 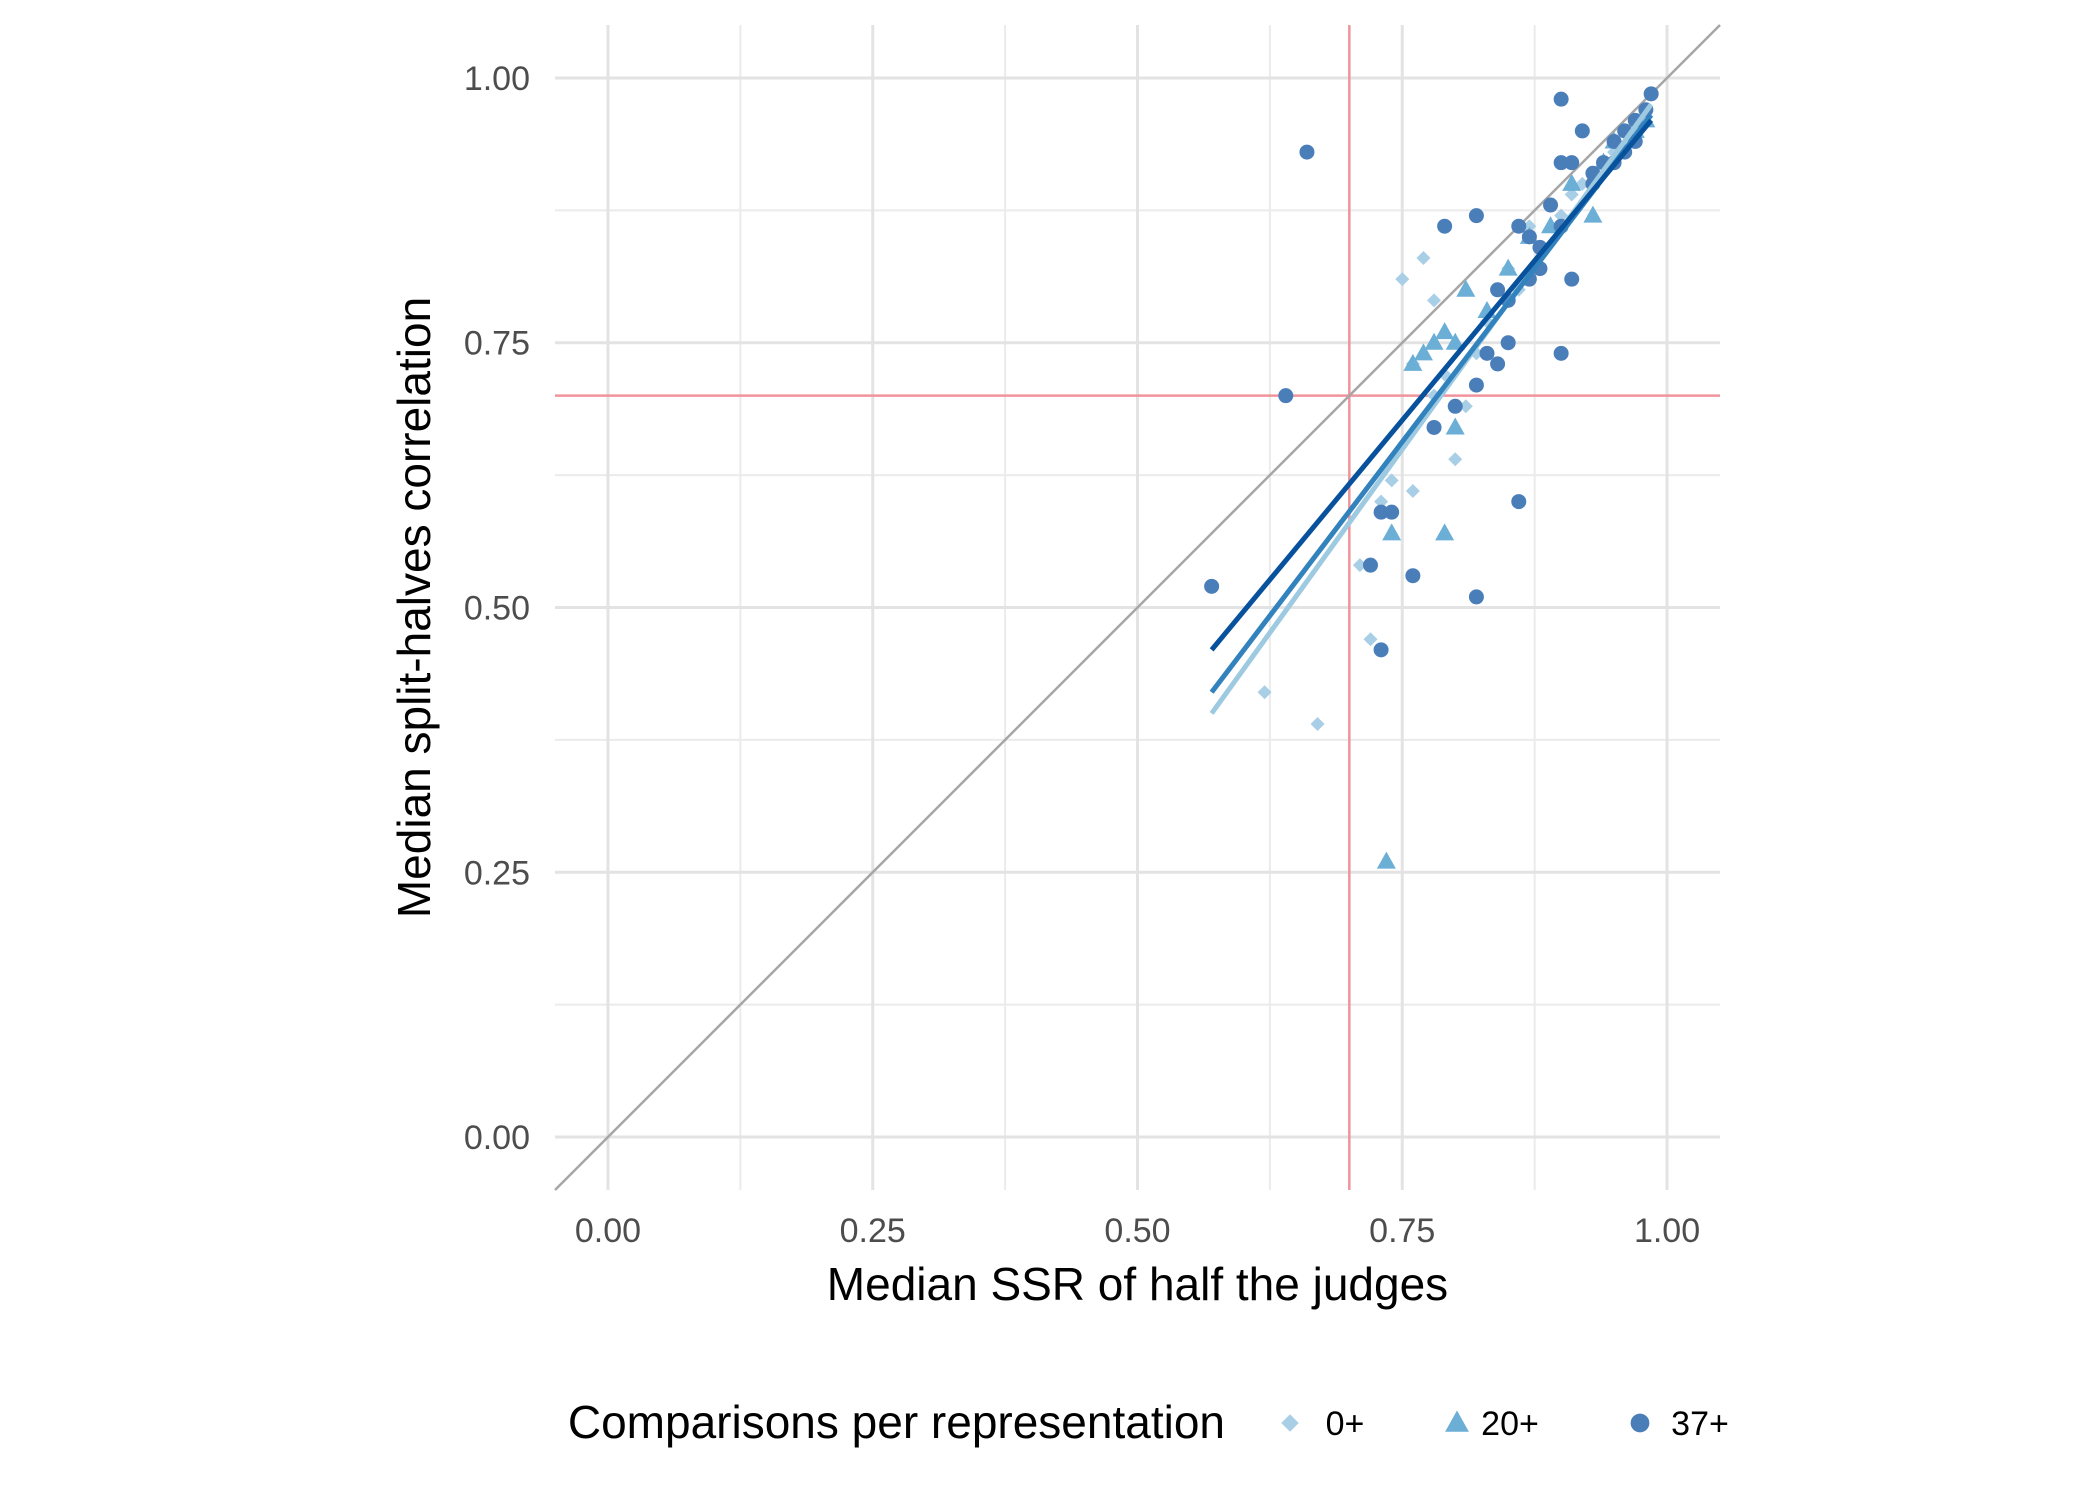 I want to click on y-tick-label: 0.25, so click(x=497, y=873).